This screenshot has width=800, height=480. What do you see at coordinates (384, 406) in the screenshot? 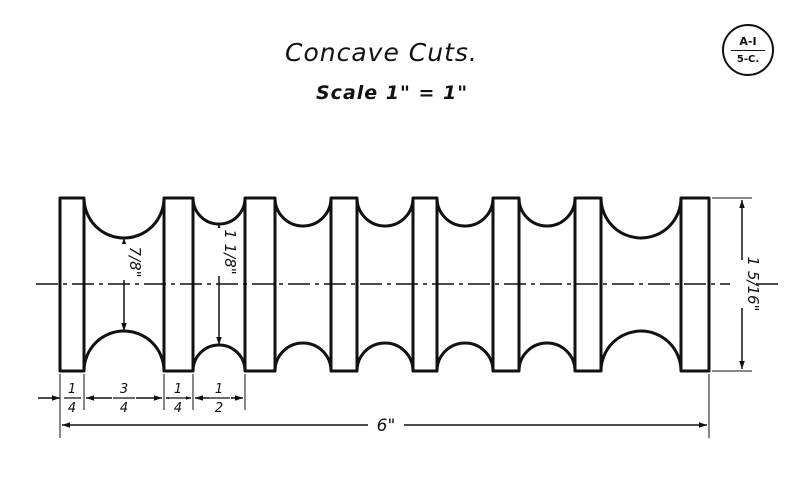
I see `width-extension-lines` at bounding box center [384, 406].